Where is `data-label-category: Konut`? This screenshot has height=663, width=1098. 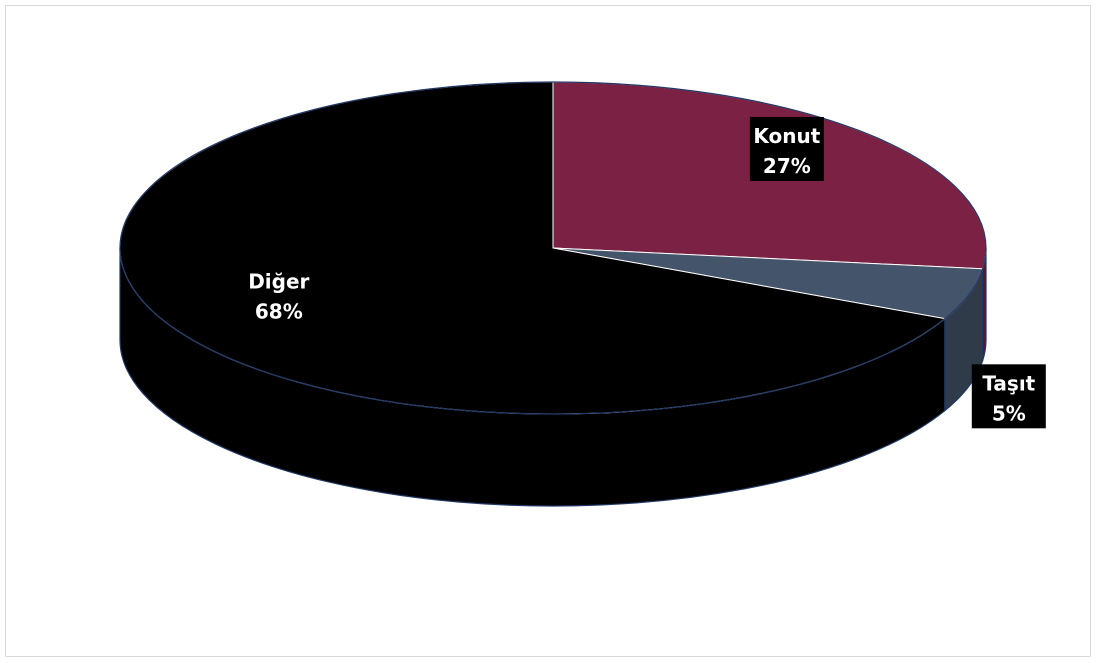 data-label-category: Konut is located at coordinates (786, 136).